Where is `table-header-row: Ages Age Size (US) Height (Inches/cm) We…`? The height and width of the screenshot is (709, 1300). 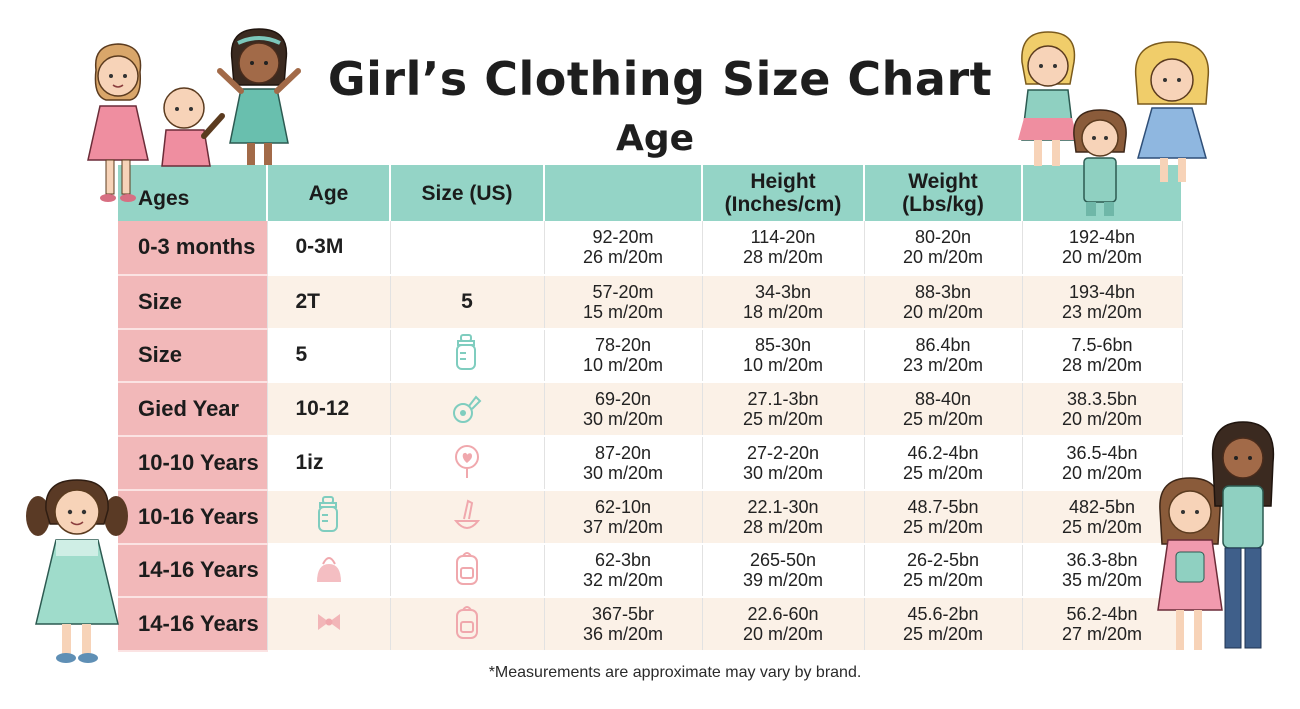 table-header-row: Ages Age Size (US) Height (Inches/cm) We… is located at coordinates (650, 193).